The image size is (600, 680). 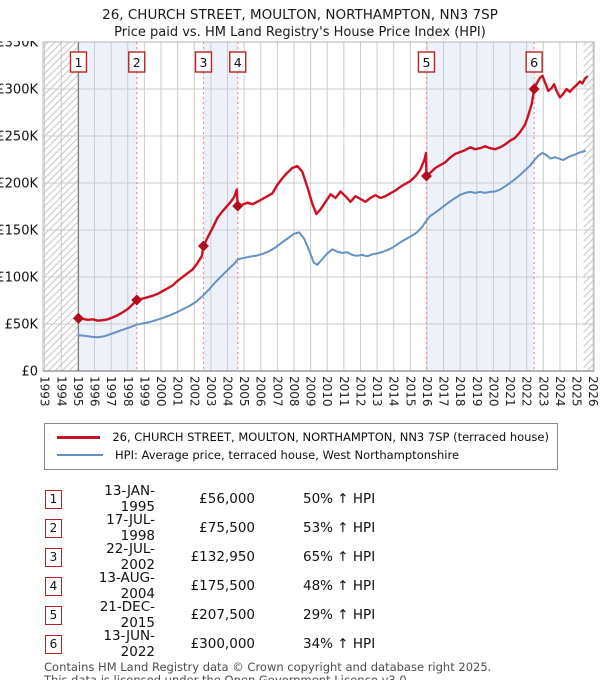 What do you see at coordinates (222, 615) in the screenshot?
I see `transaction-price: £207,500` at bounding box center [222, 615].